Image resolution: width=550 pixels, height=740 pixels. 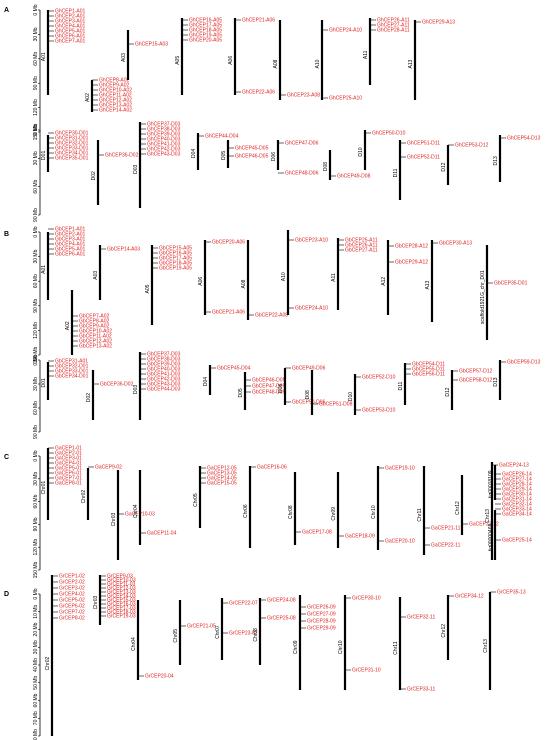 I want to click on gene-label: GrCEP34-12, so click(x=469, y=597).